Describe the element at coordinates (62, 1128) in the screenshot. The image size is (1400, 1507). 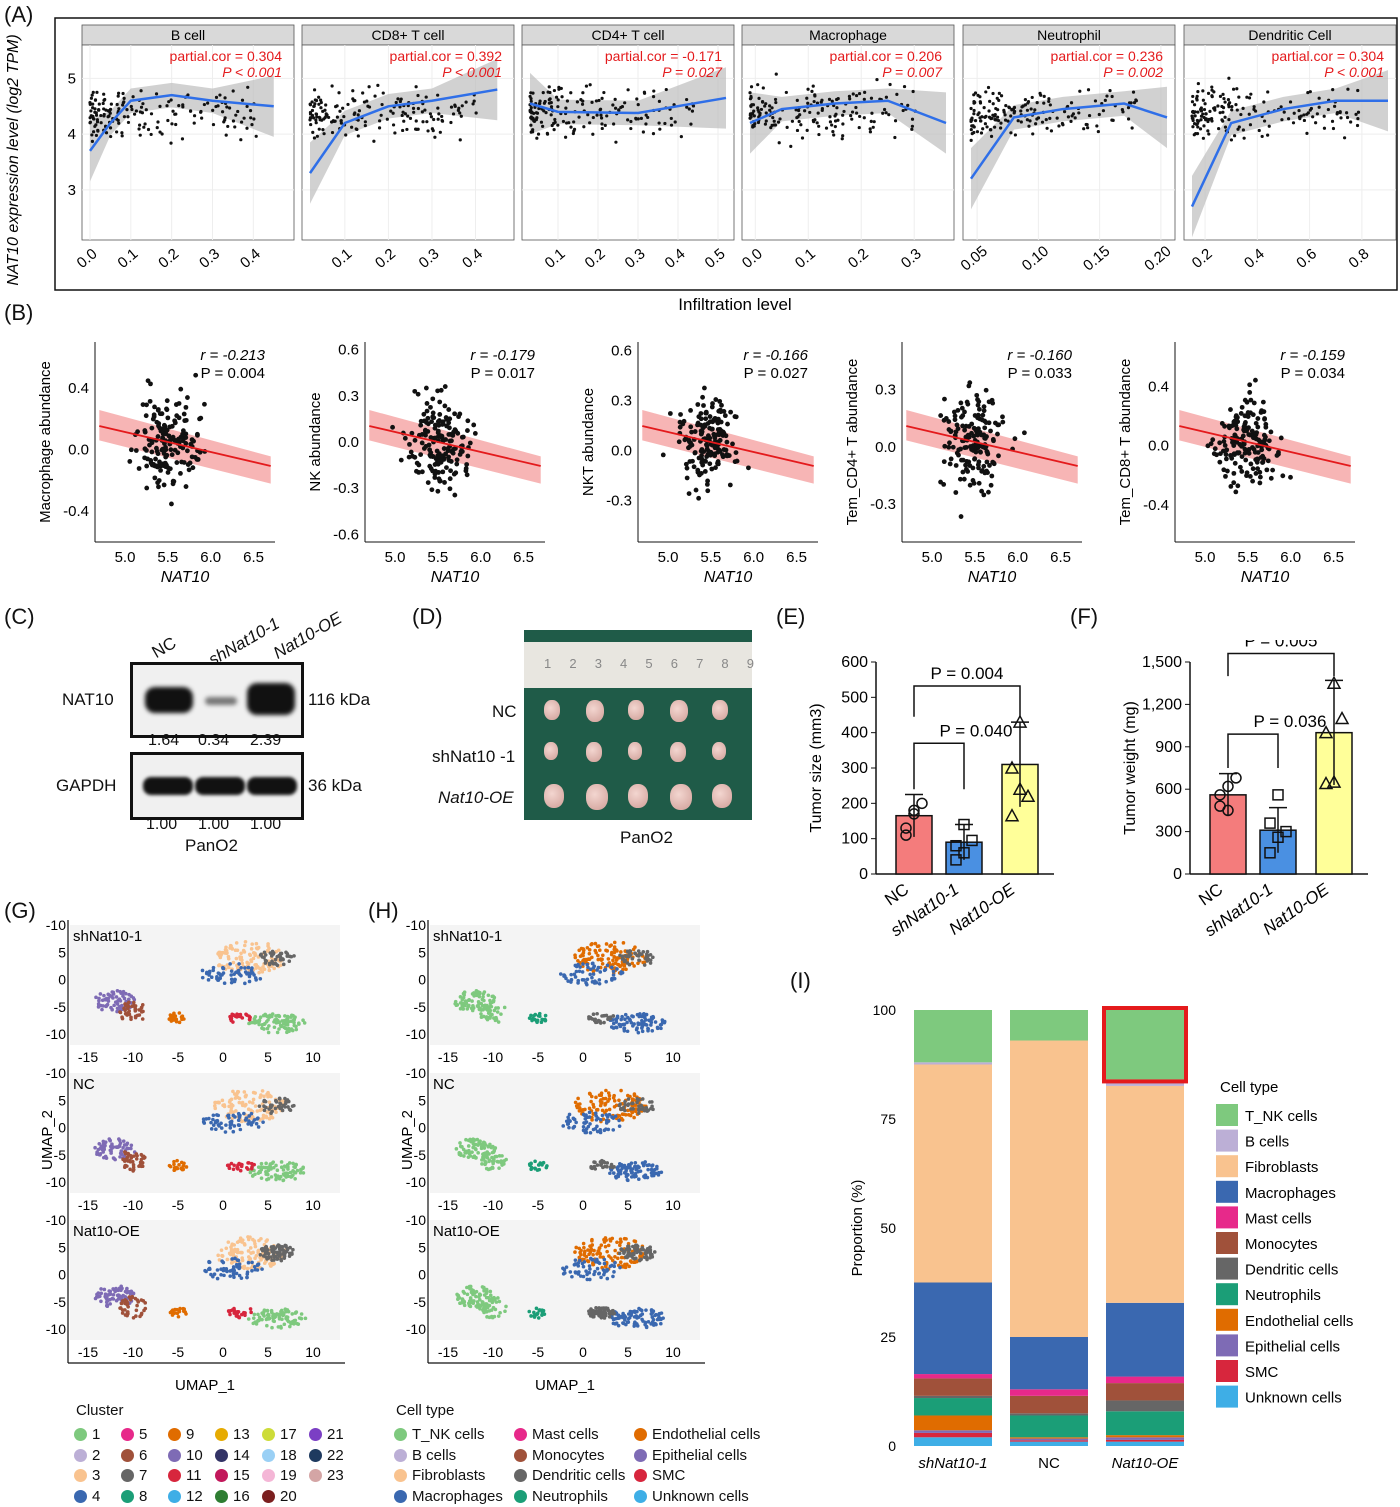
I see `umap-ytick: 0` at that location.